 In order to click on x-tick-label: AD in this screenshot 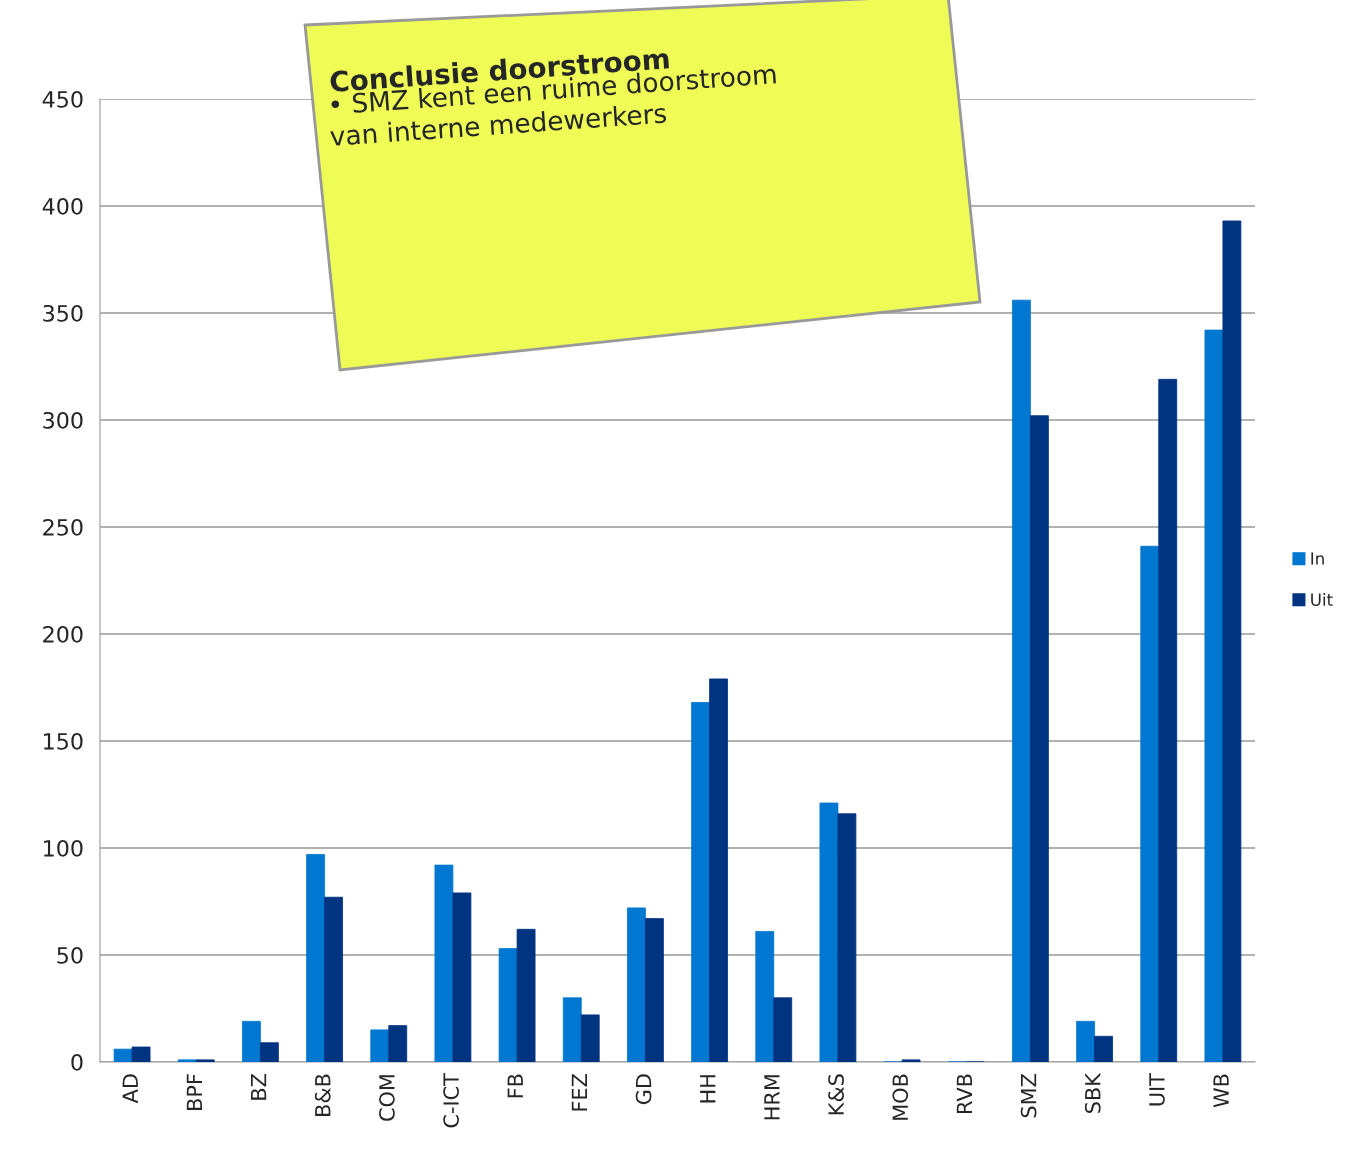, I will do `click(130, 1089)`.